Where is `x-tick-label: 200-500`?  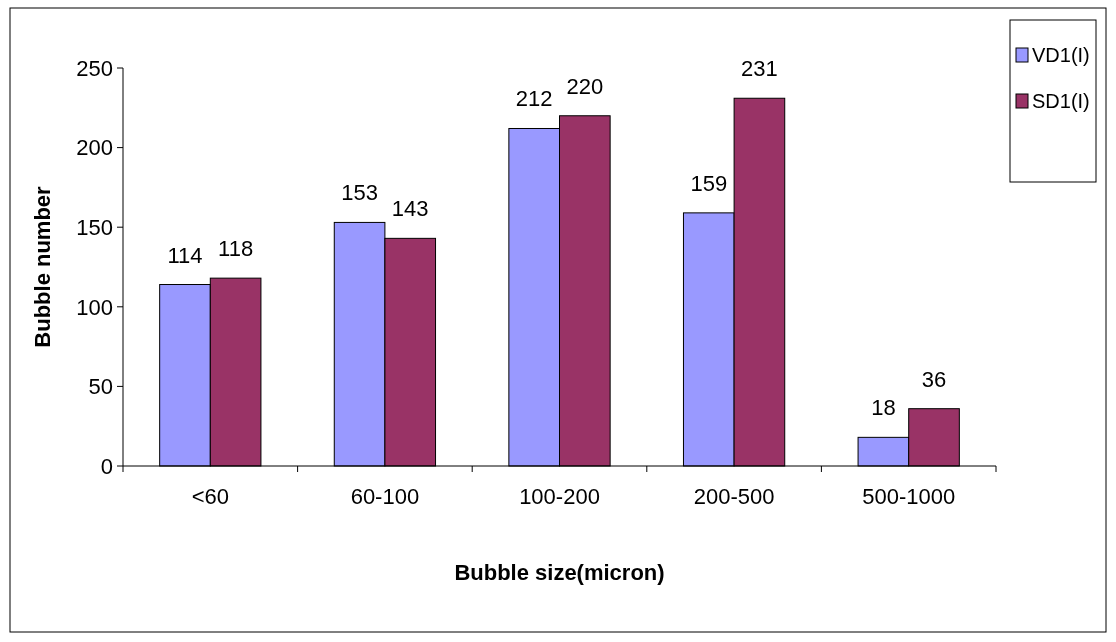 x-tick-label: 200-500 is located at coordinates (734, 496).